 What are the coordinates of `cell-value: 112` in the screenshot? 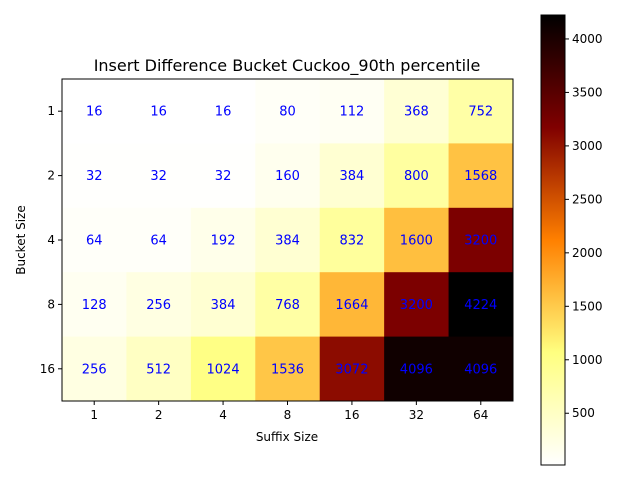 It's located at (352, 112).